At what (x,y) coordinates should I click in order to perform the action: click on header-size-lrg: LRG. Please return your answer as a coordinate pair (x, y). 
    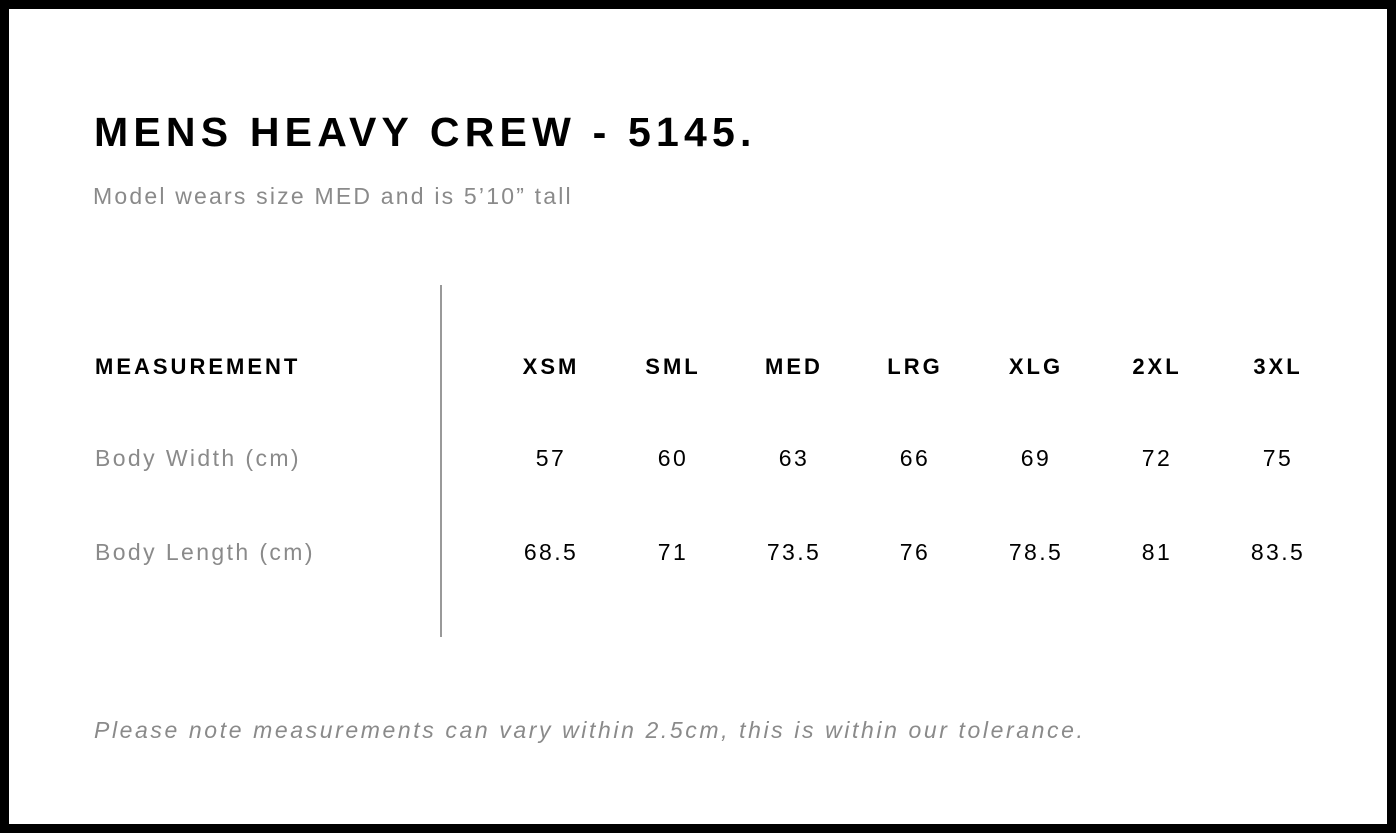
    Looking at the image, I should click on (915, 366).